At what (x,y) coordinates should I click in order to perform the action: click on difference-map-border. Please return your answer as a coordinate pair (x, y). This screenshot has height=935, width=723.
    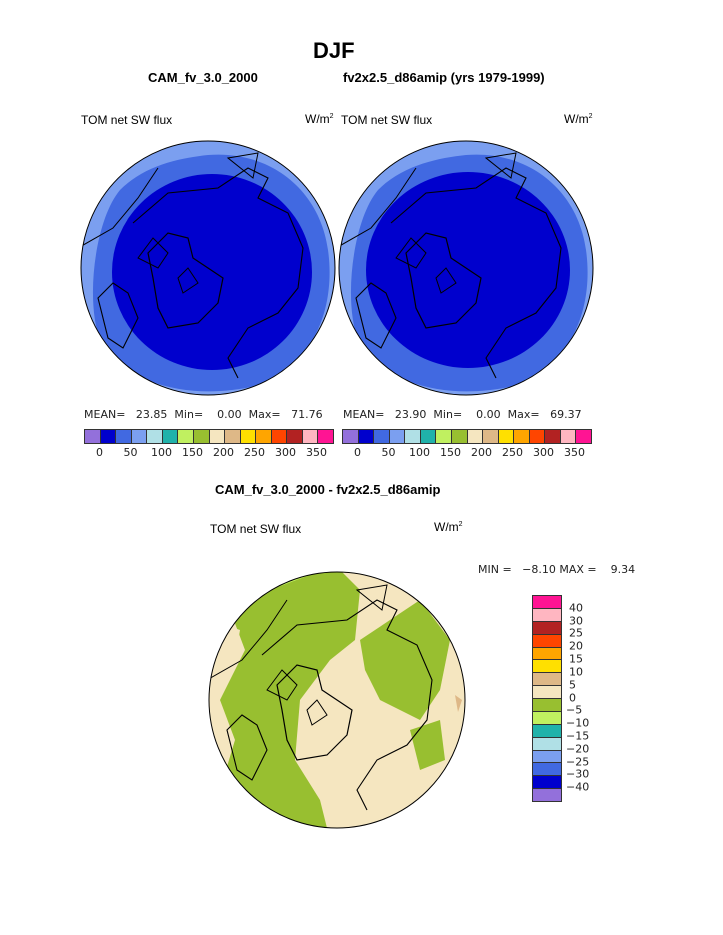
    Looking at the image, I should click on (337, 700).